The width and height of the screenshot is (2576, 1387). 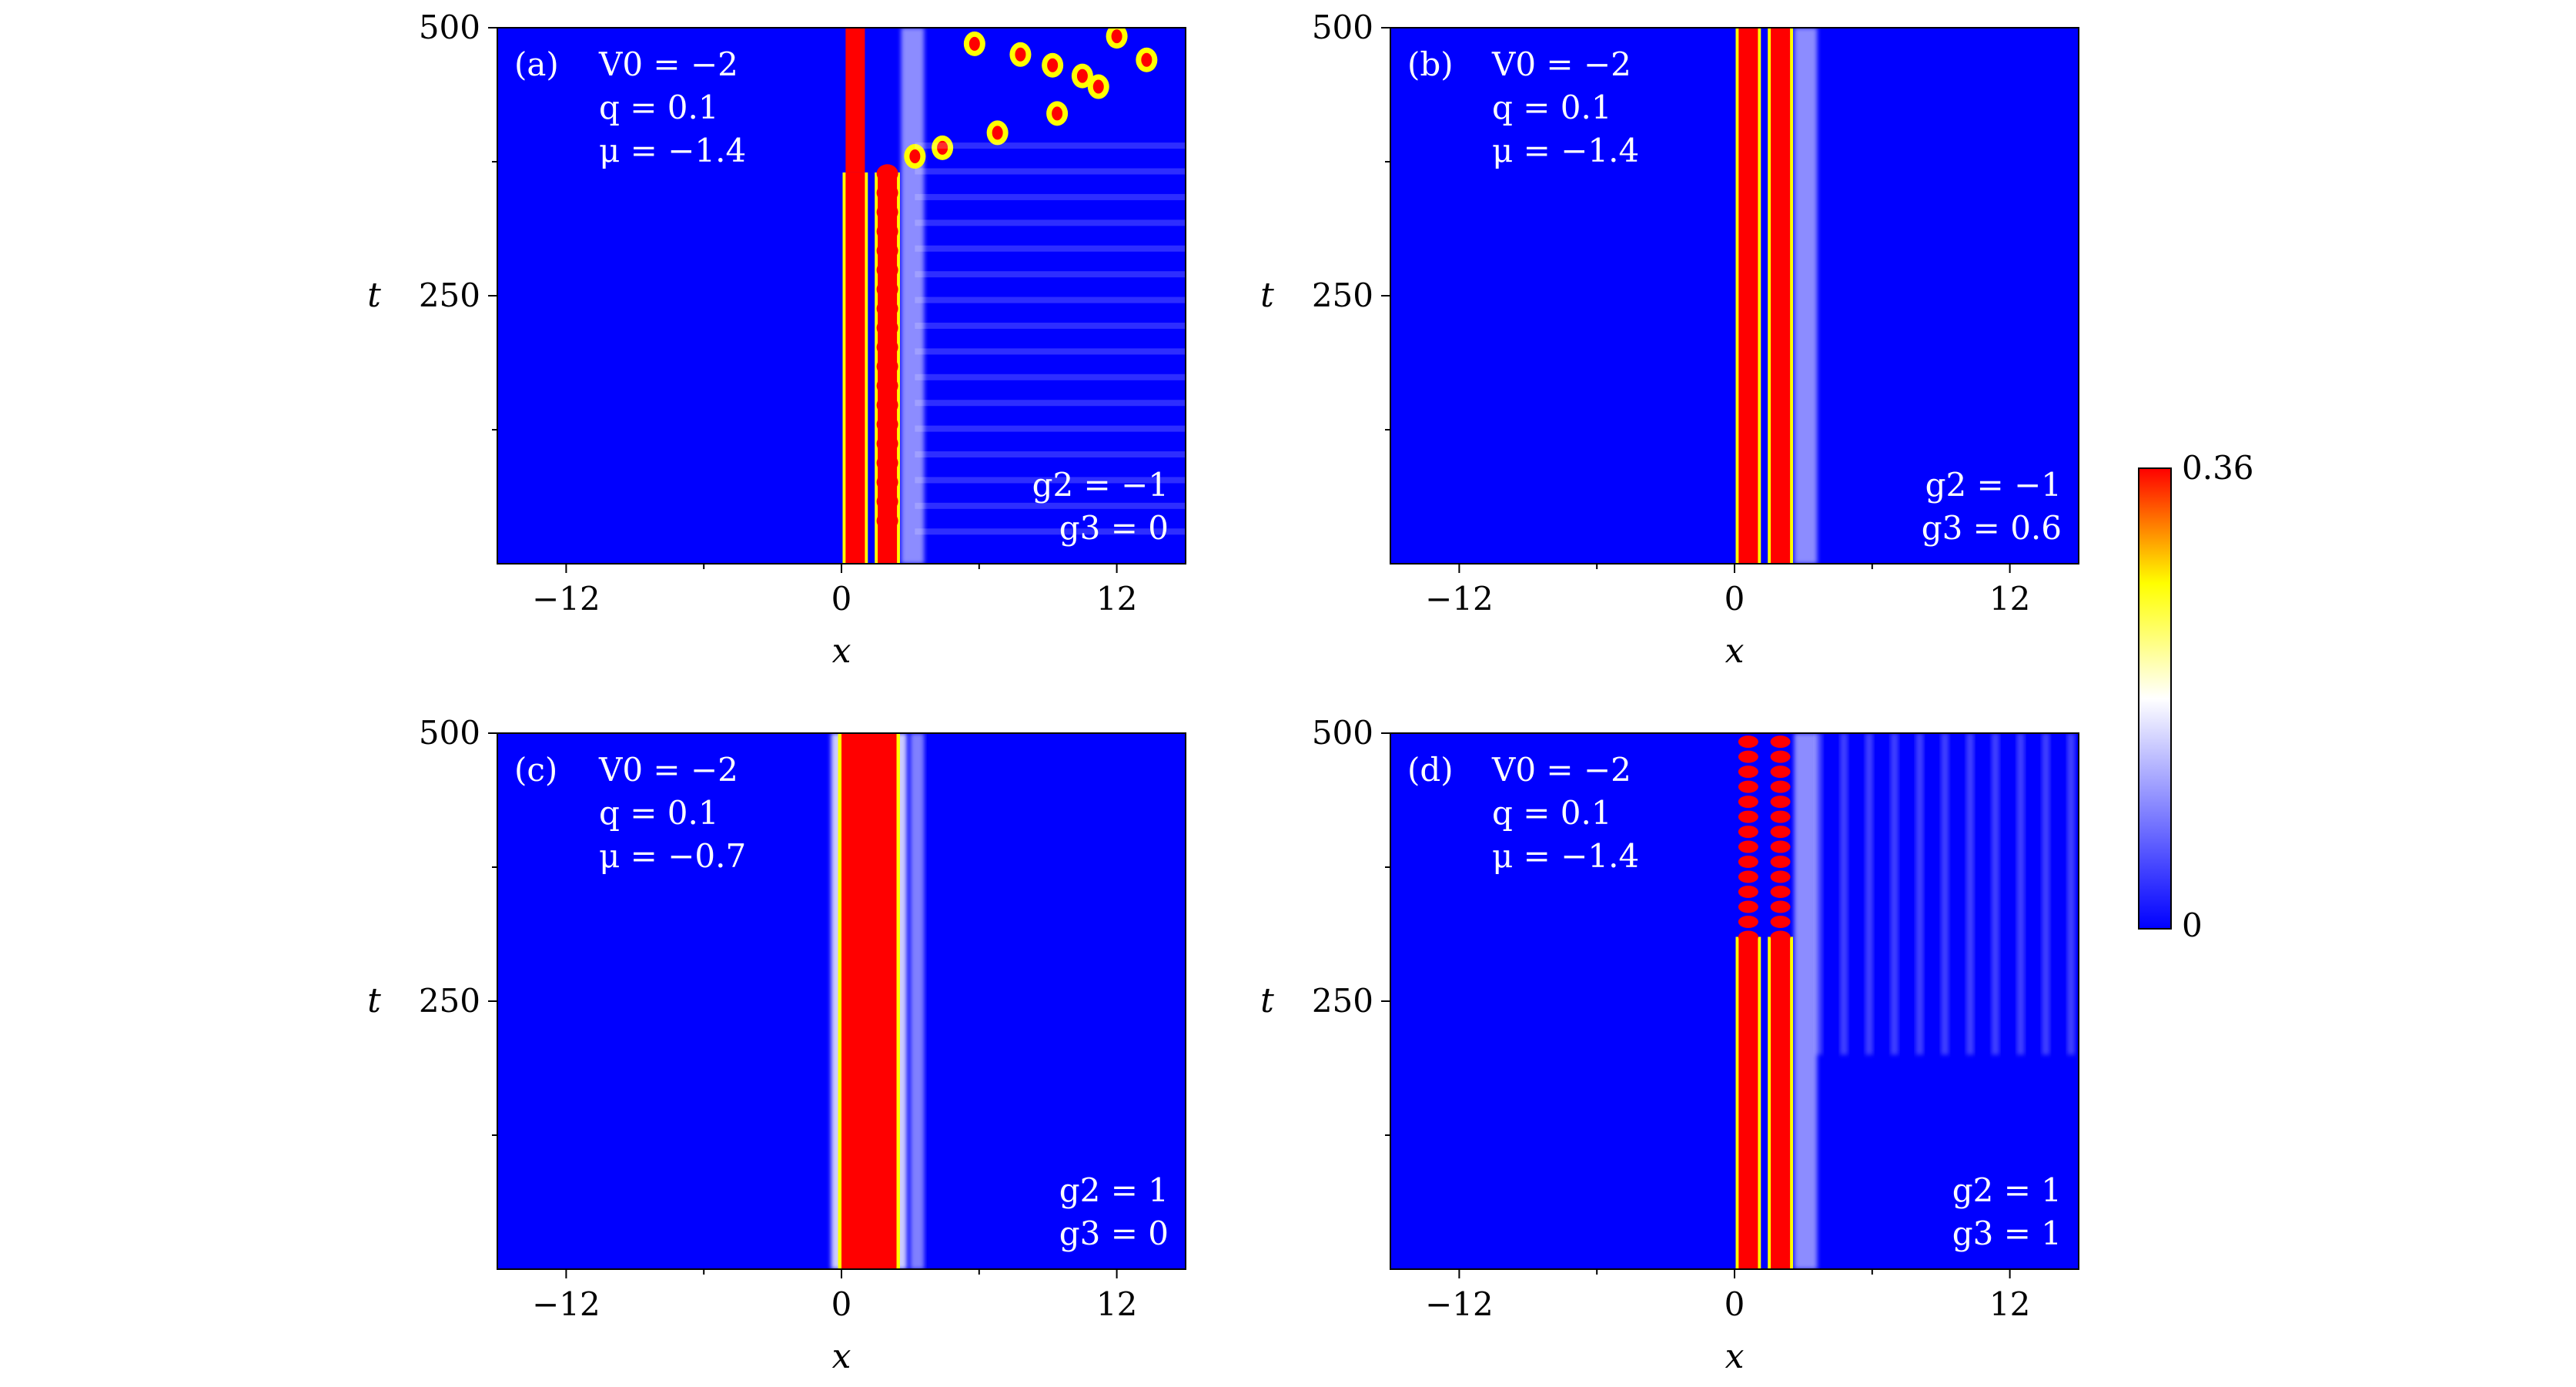 What do you see at coordinates (2007, 1190) in the screenshot?
I see `g-label: g2 = 1` at bounding box center [2007, 1190].